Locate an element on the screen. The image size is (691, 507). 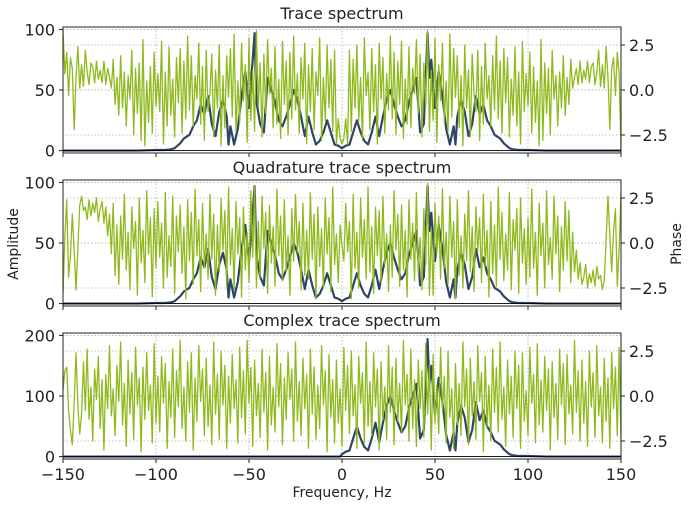
x-axis-title: Frequency, Hz is located at coordinates (341, 493).